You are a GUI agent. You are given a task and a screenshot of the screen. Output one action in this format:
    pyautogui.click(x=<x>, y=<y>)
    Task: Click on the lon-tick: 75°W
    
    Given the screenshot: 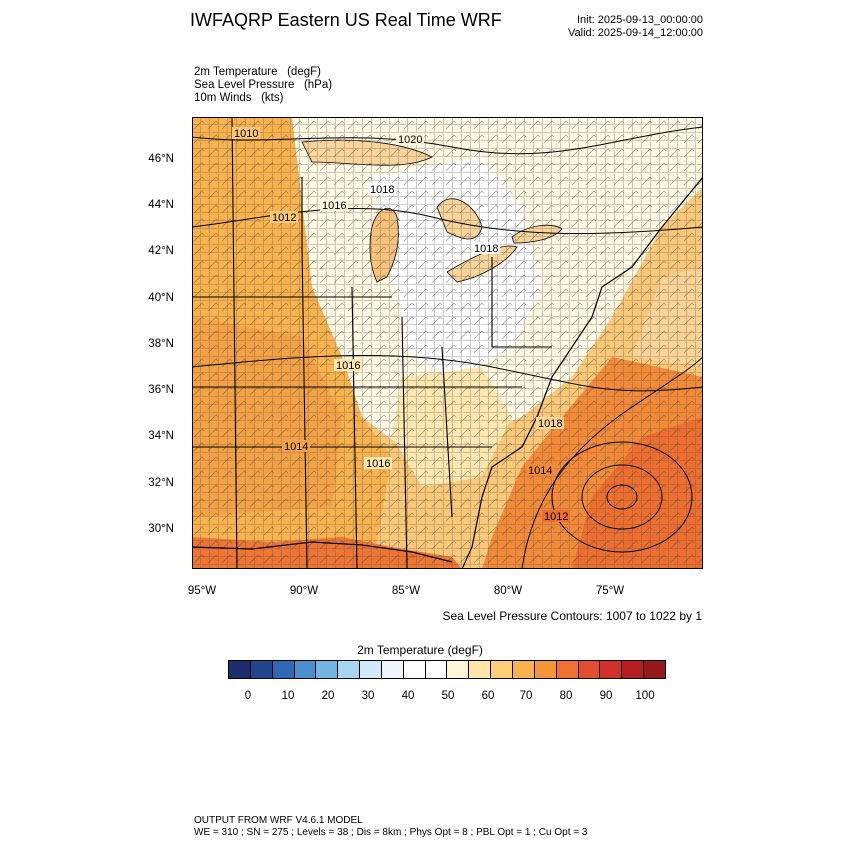 What is the action you would take?
    pyautogui.click(x=610, y=591)
    